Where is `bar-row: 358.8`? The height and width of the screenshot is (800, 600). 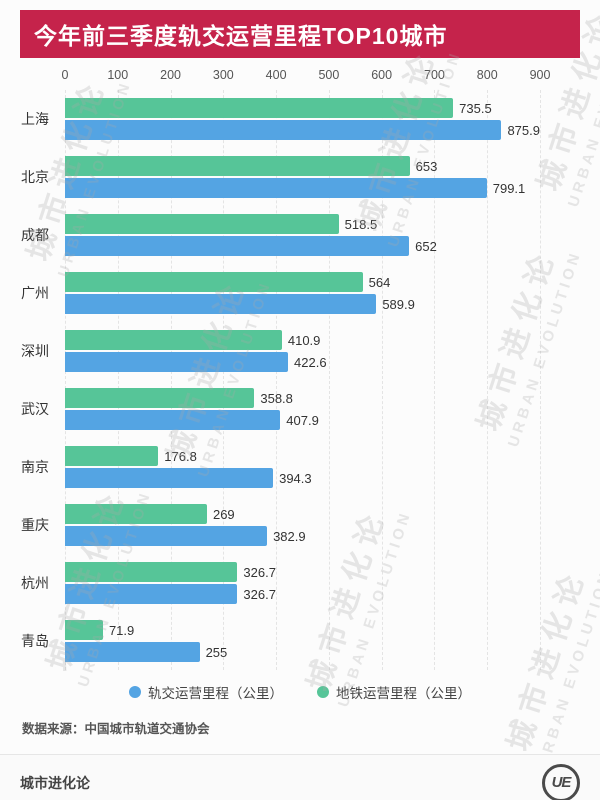
bar-row: 358.8 is located at coordinates (302, 398).